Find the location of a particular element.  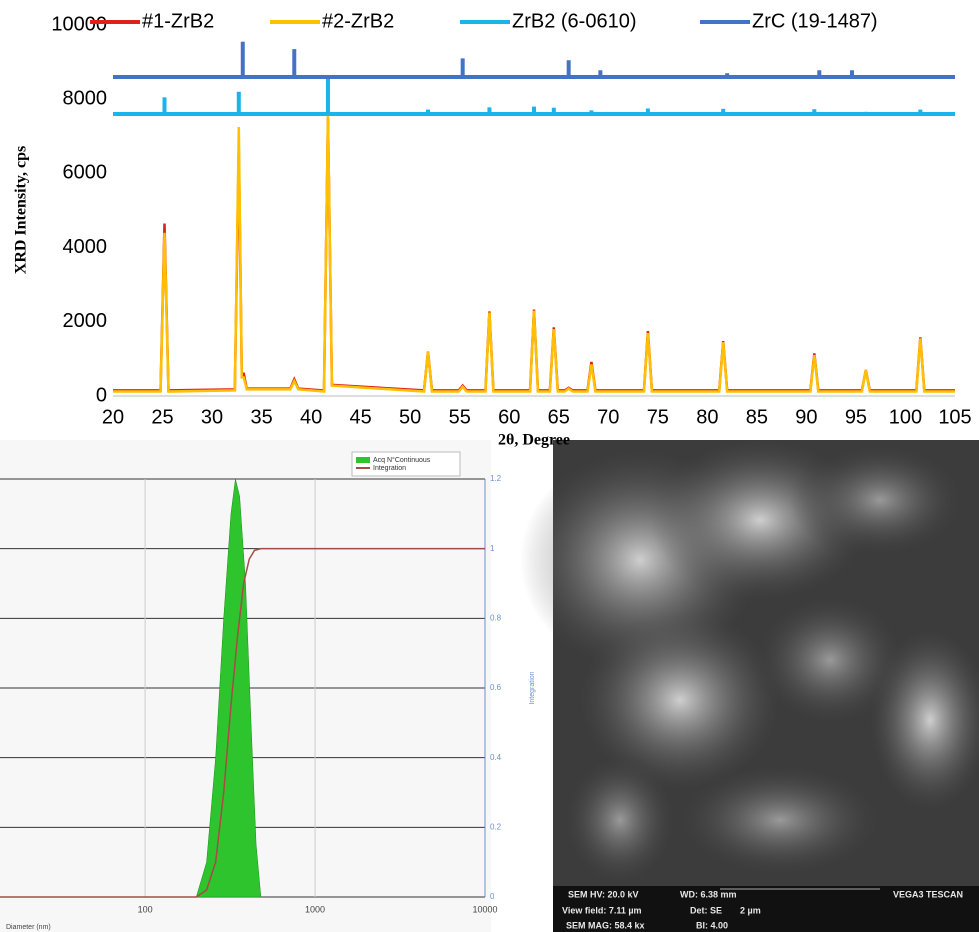

x-tick-label: 90 is located at coordinates (806, 417).